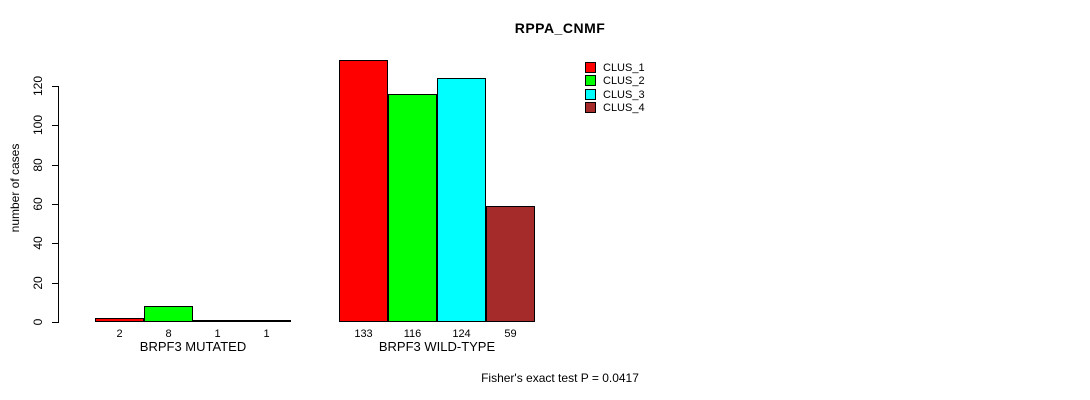 This screenshot has width=1090, height=400. I want to click on bar-value-label: 133, so click(363, 334).